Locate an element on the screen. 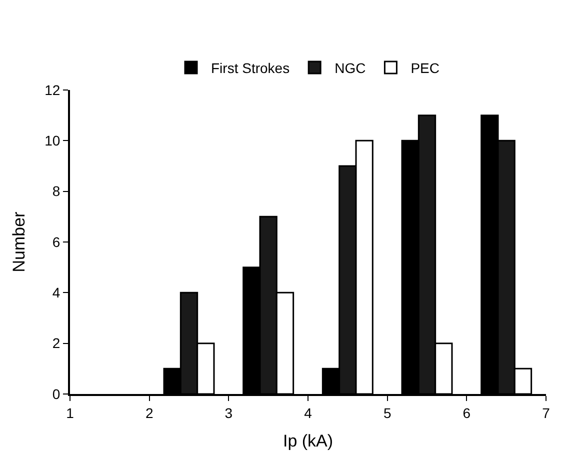 The height and width of the screenshot is (460, 566). x-tick-label: 6 is located at coordinates (466, 412).